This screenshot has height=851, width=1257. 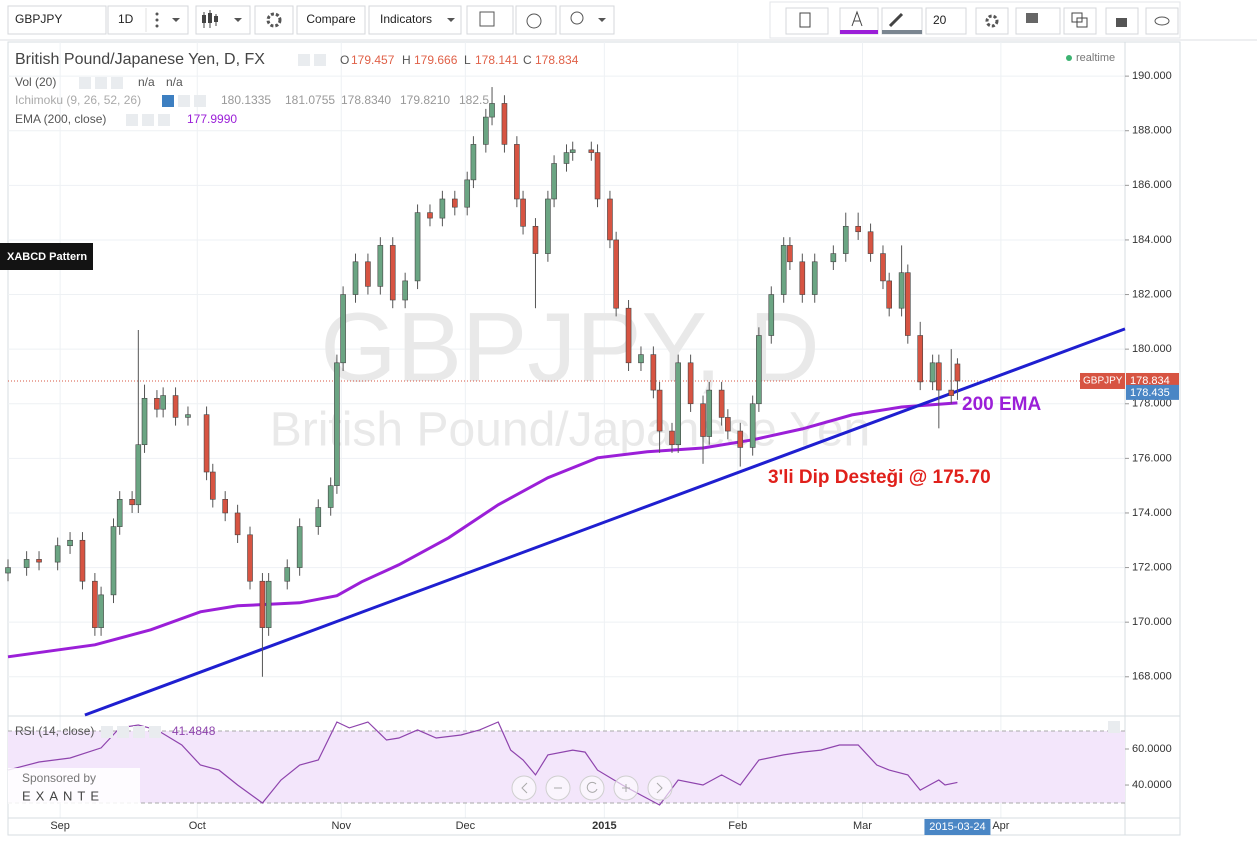 I want to click on text-color-swatch, so click(x=859, y=32).